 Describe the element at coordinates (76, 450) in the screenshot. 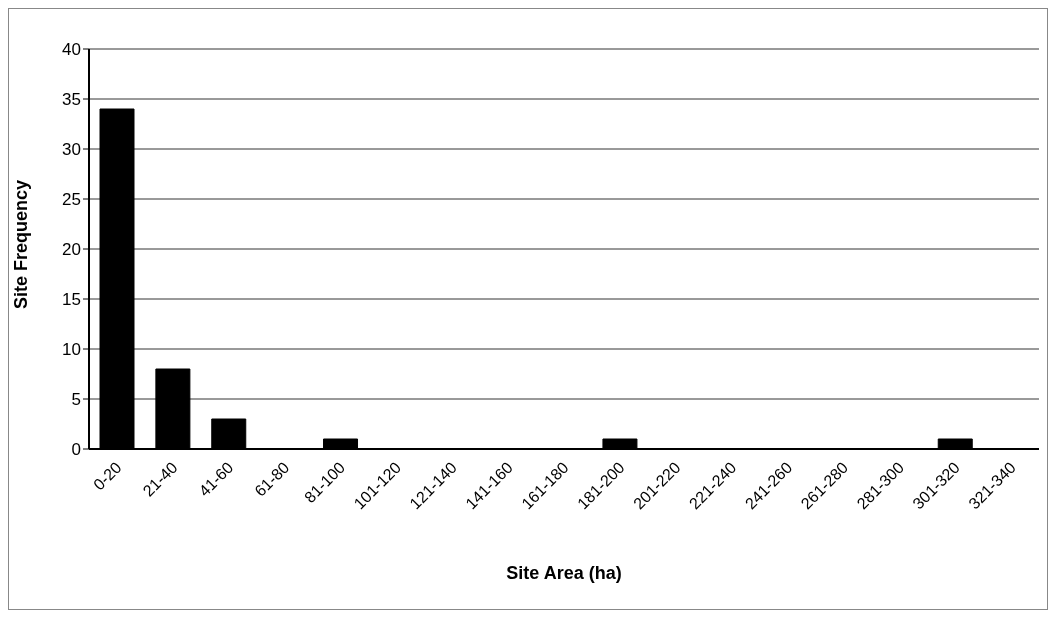

I see `y-tick-label: 0` at that location.